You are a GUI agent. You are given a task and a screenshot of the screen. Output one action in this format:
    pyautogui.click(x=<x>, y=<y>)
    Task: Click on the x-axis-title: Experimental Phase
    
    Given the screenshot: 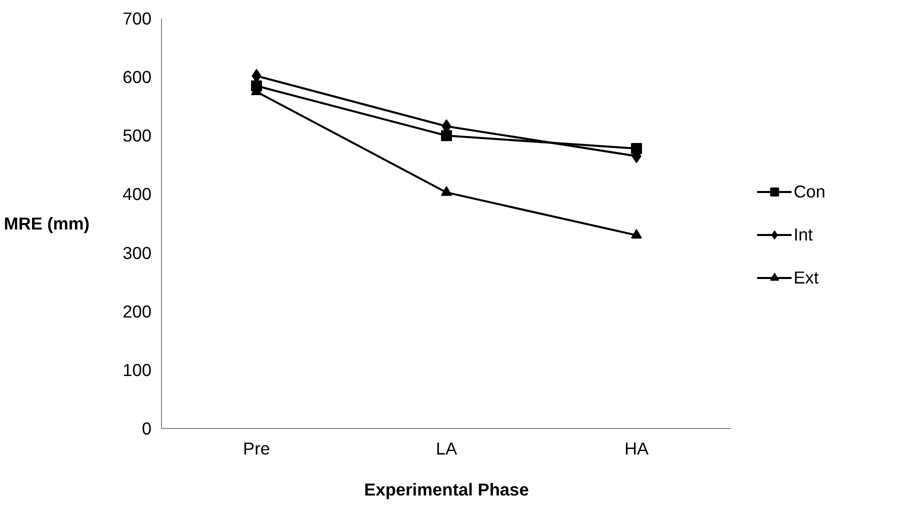 What is the action you would take?
    pyautogui.click(x=447, y=490)
    